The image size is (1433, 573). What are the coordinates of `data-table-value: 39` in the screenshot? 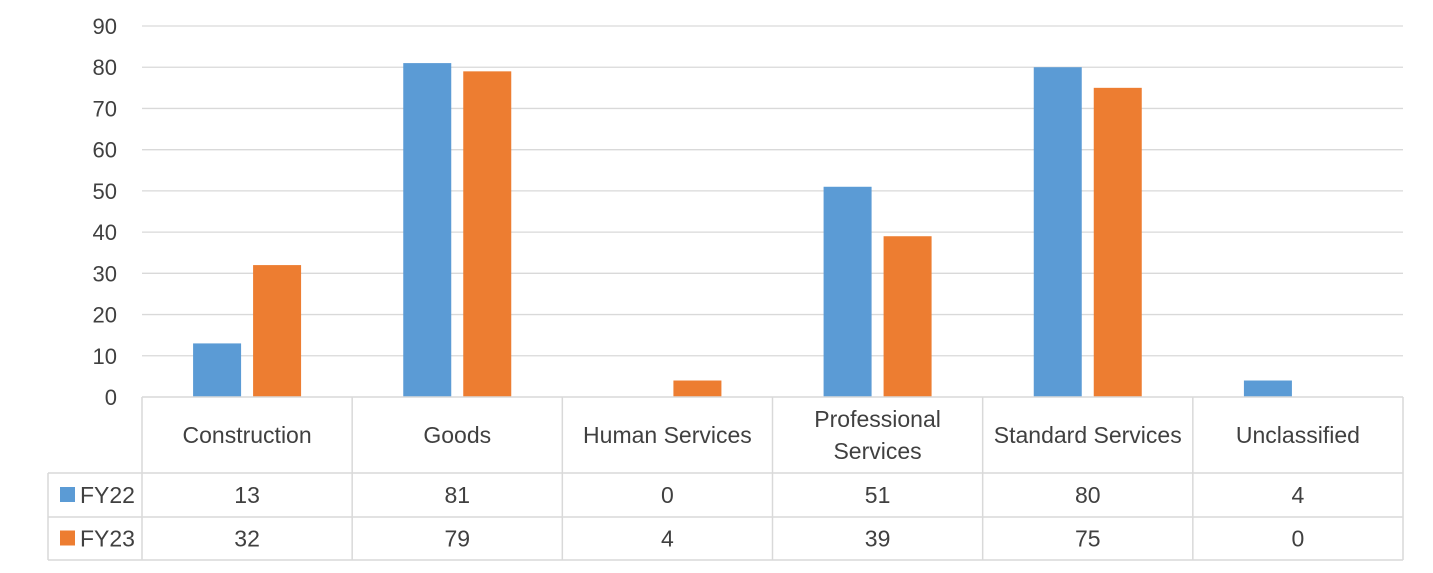 It's located at (878, 539).